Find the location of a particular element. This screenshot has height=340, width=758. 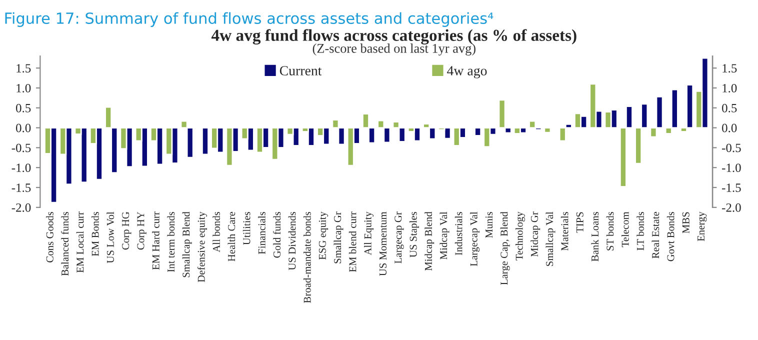

x-tick-label: TIPS is located at coordinates (580, 222).